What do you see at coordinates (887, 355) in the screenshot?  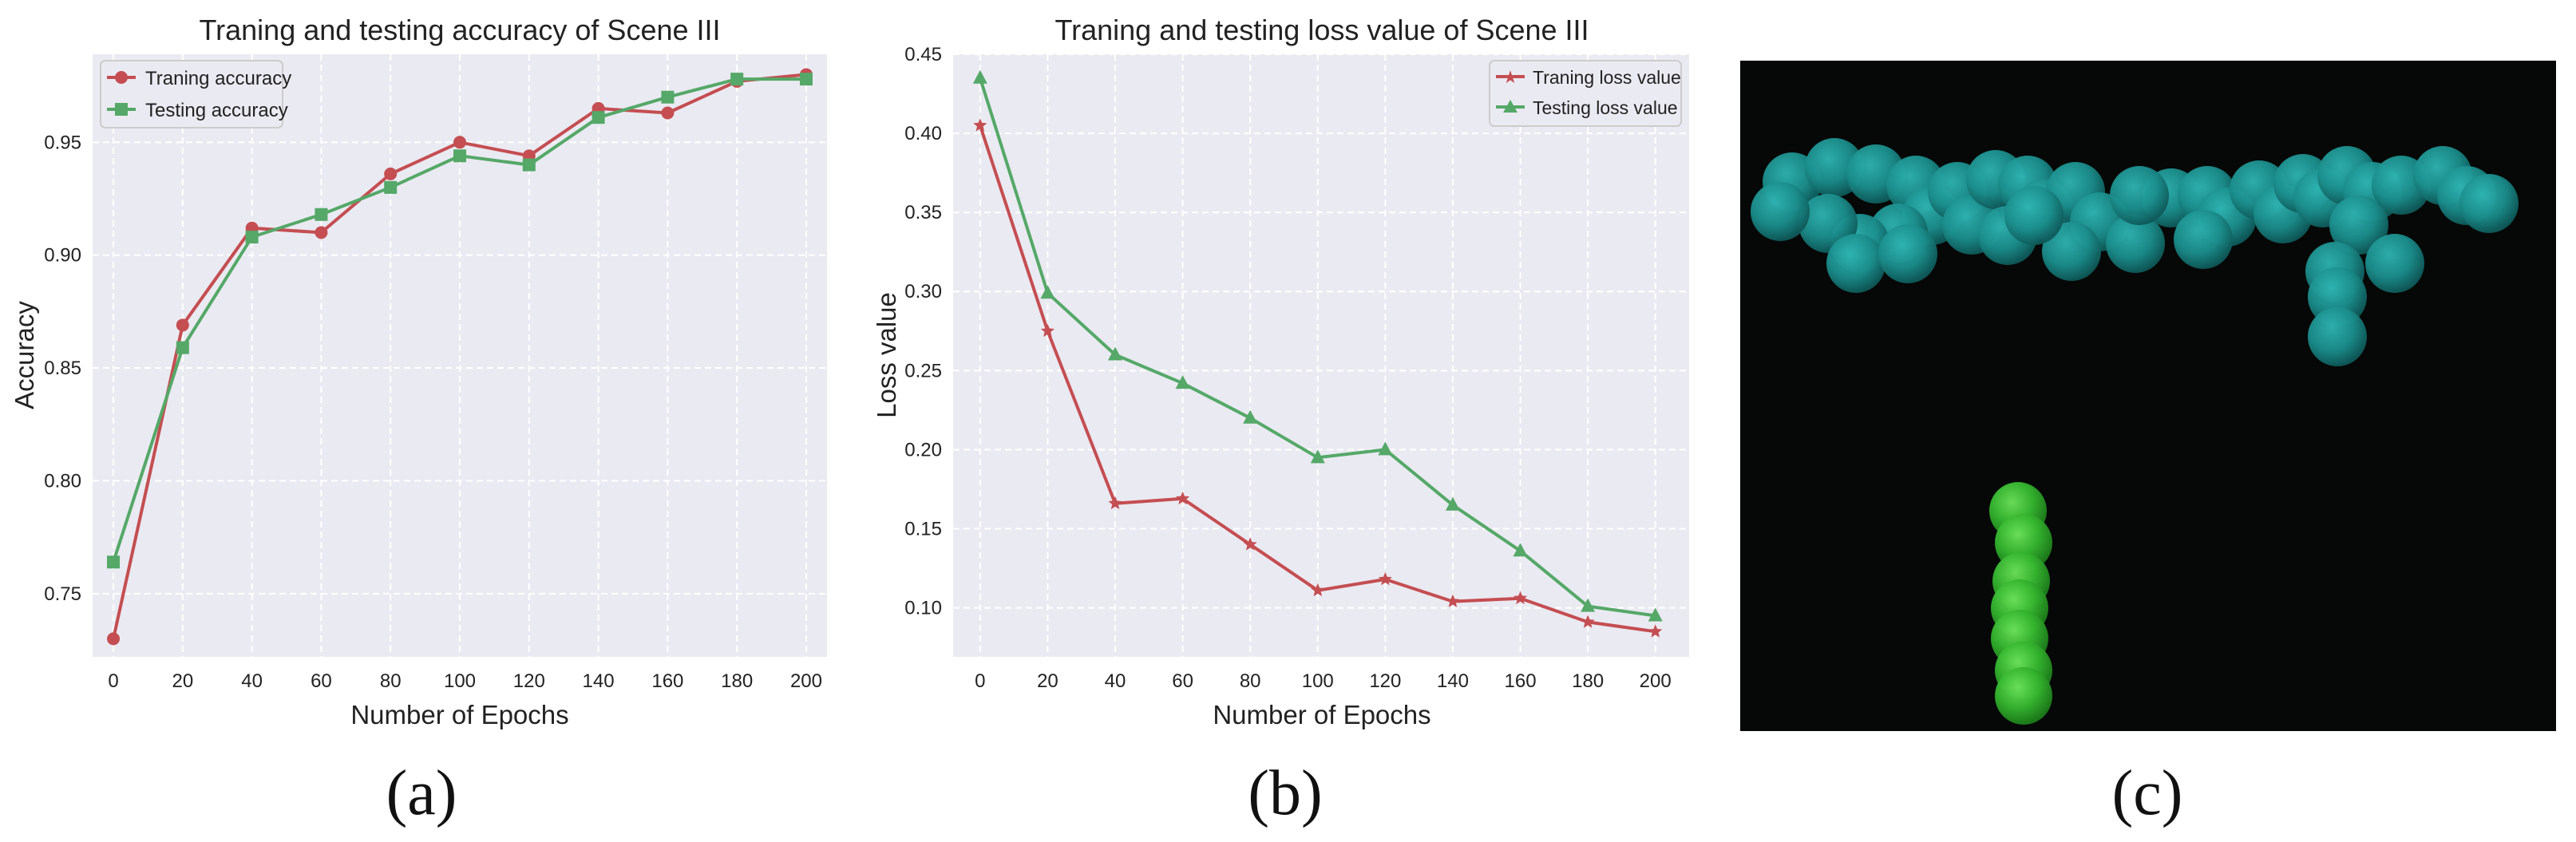 I see `y-axis-label-b: Loss value` at bounding box center [887, 355].